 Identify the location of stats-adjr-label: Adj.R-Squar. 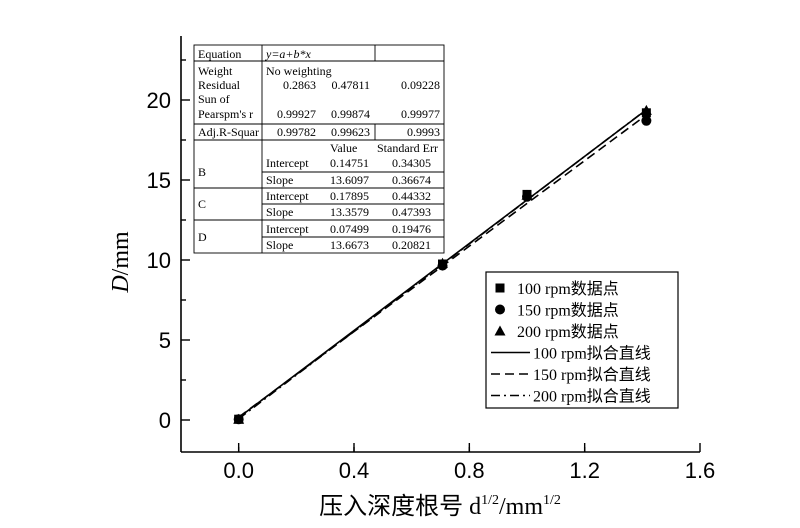
(228, 132).